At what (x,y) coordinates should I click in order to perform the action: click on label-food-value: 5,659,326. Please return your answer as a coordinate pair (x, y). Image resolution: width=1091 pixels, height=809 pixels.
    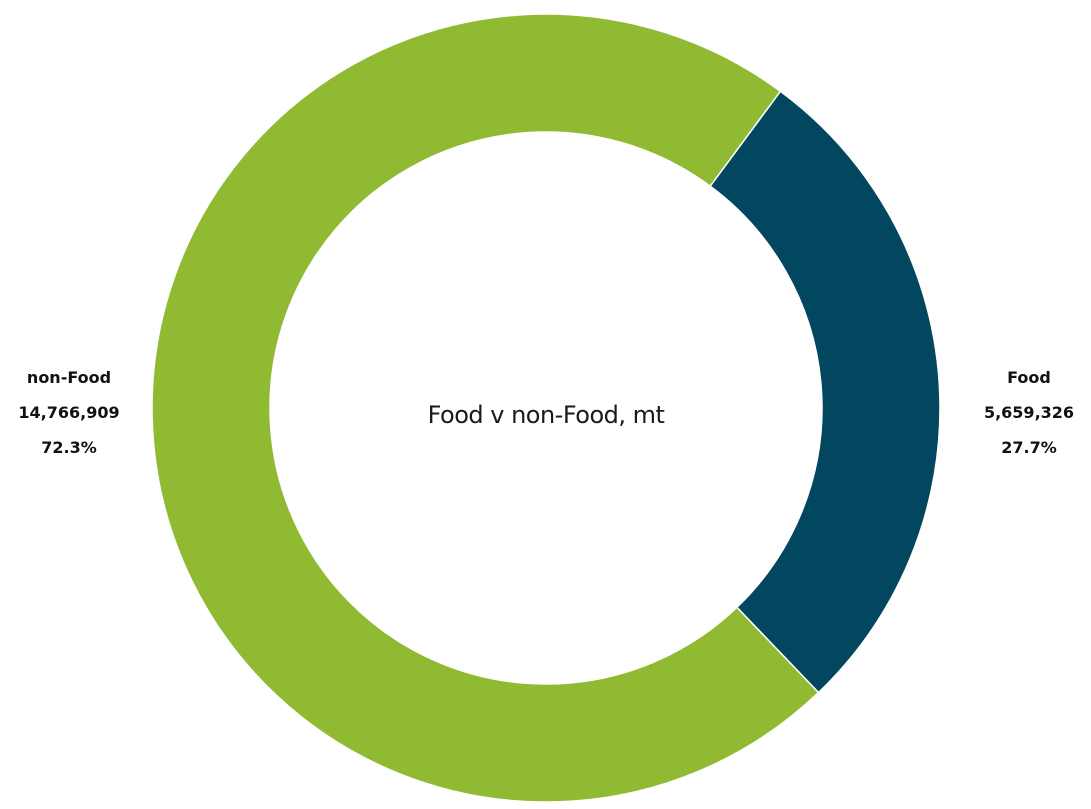
    Looking at the image, I should click on (1029, 412).